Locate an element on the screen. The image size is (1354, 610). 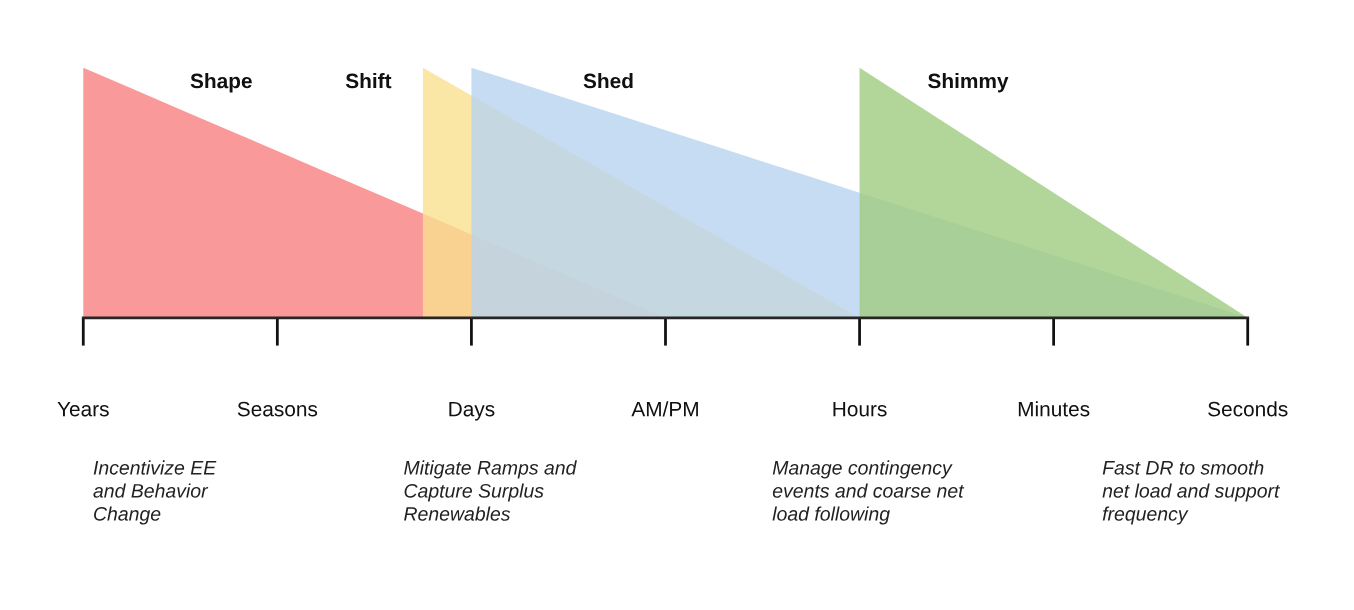
x-tick-label: Years is located at coordinates (83, 409).